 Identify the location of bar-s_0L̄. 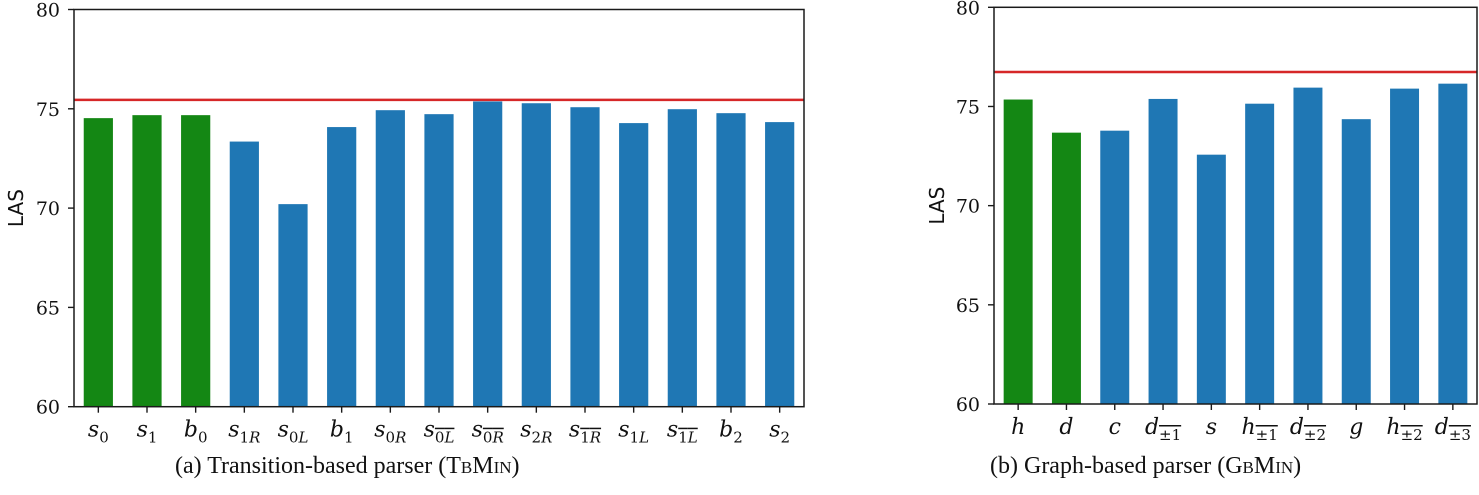
(439, 260).